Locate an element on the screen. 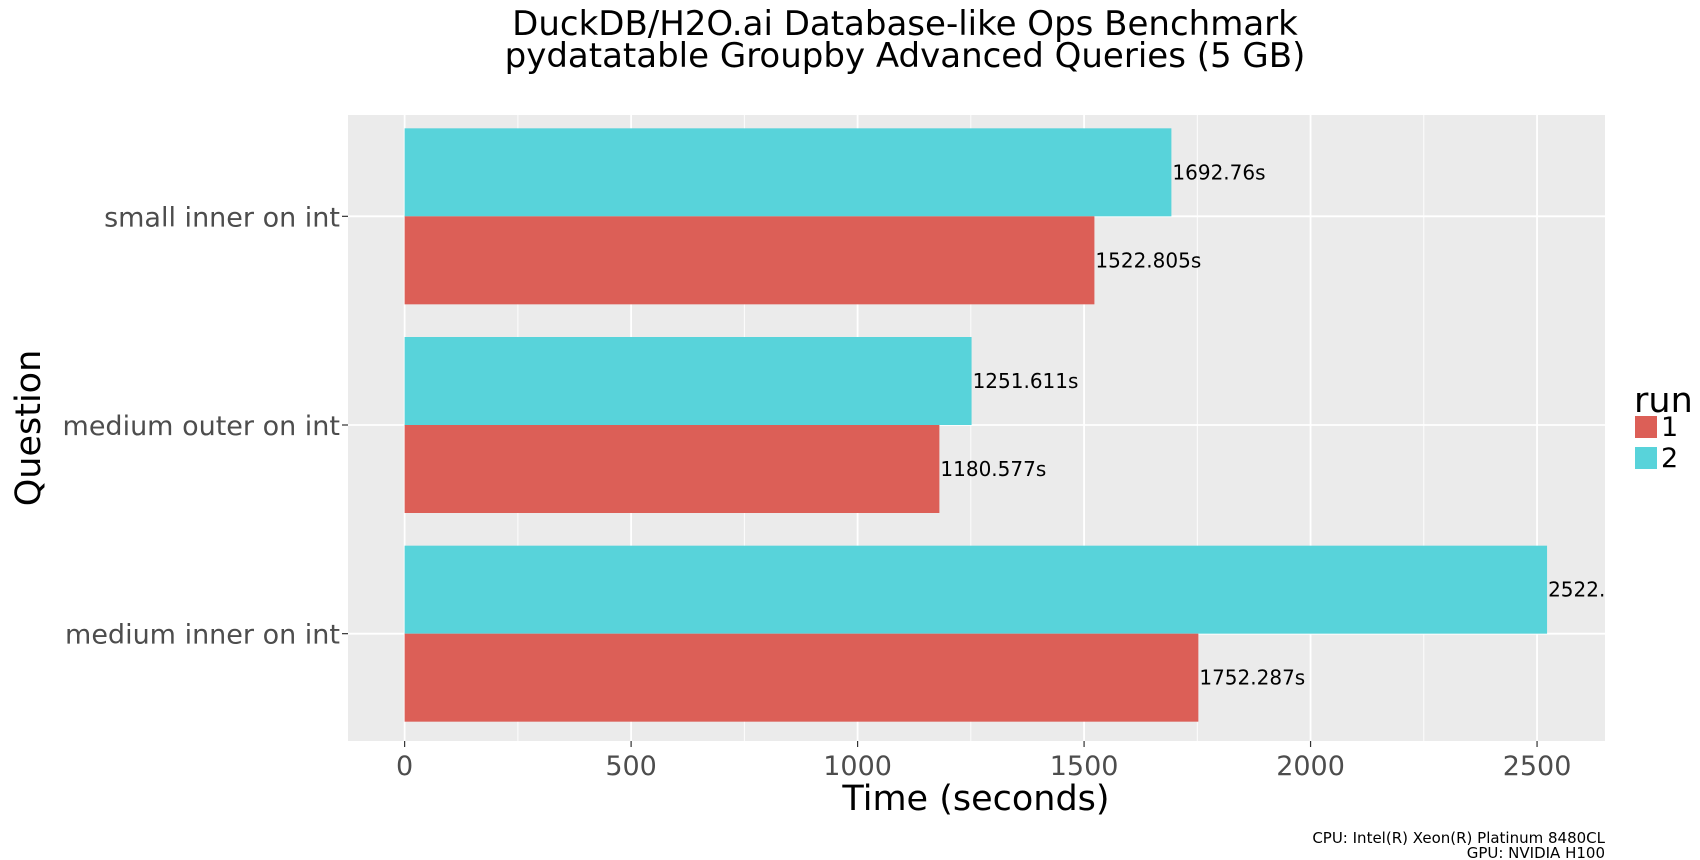 The image size is (1700, 860). y-tick-label: medium inner on int is located at coordinates (202, 635).